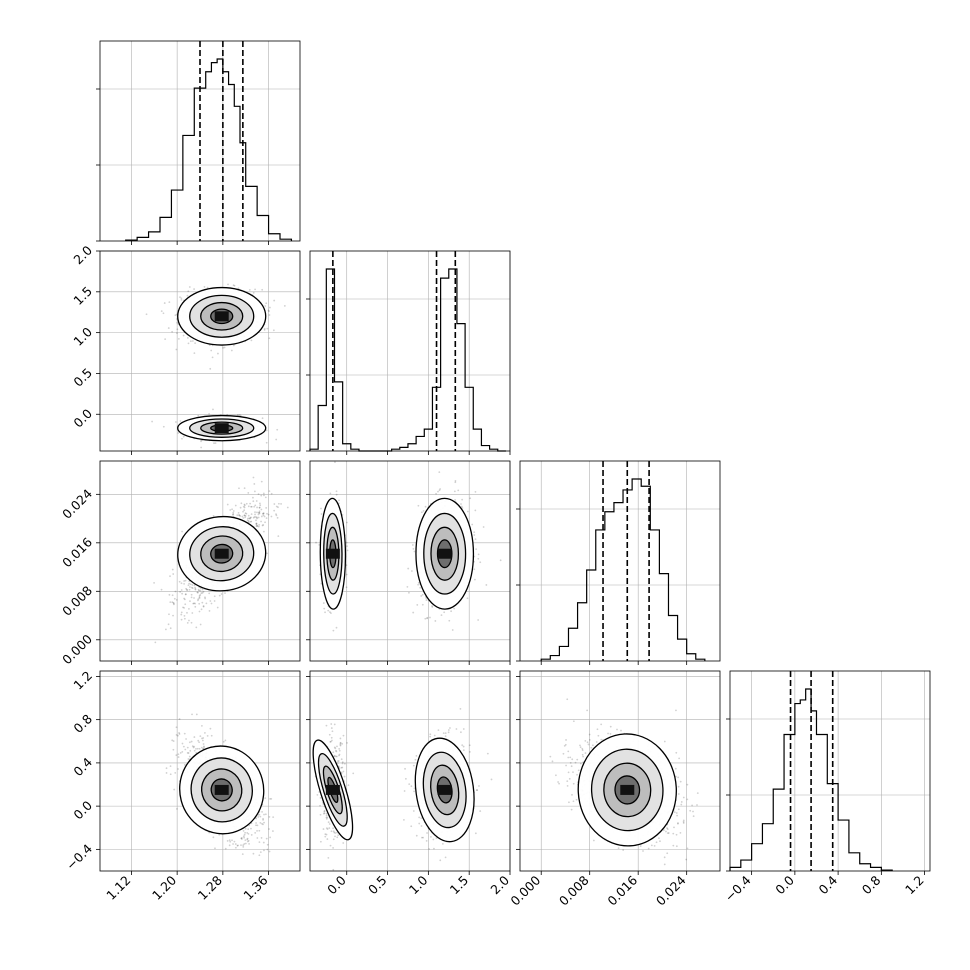  Describe the element at coordinates (811, 779) in the screenshot. I see `histogram-step` at that location.